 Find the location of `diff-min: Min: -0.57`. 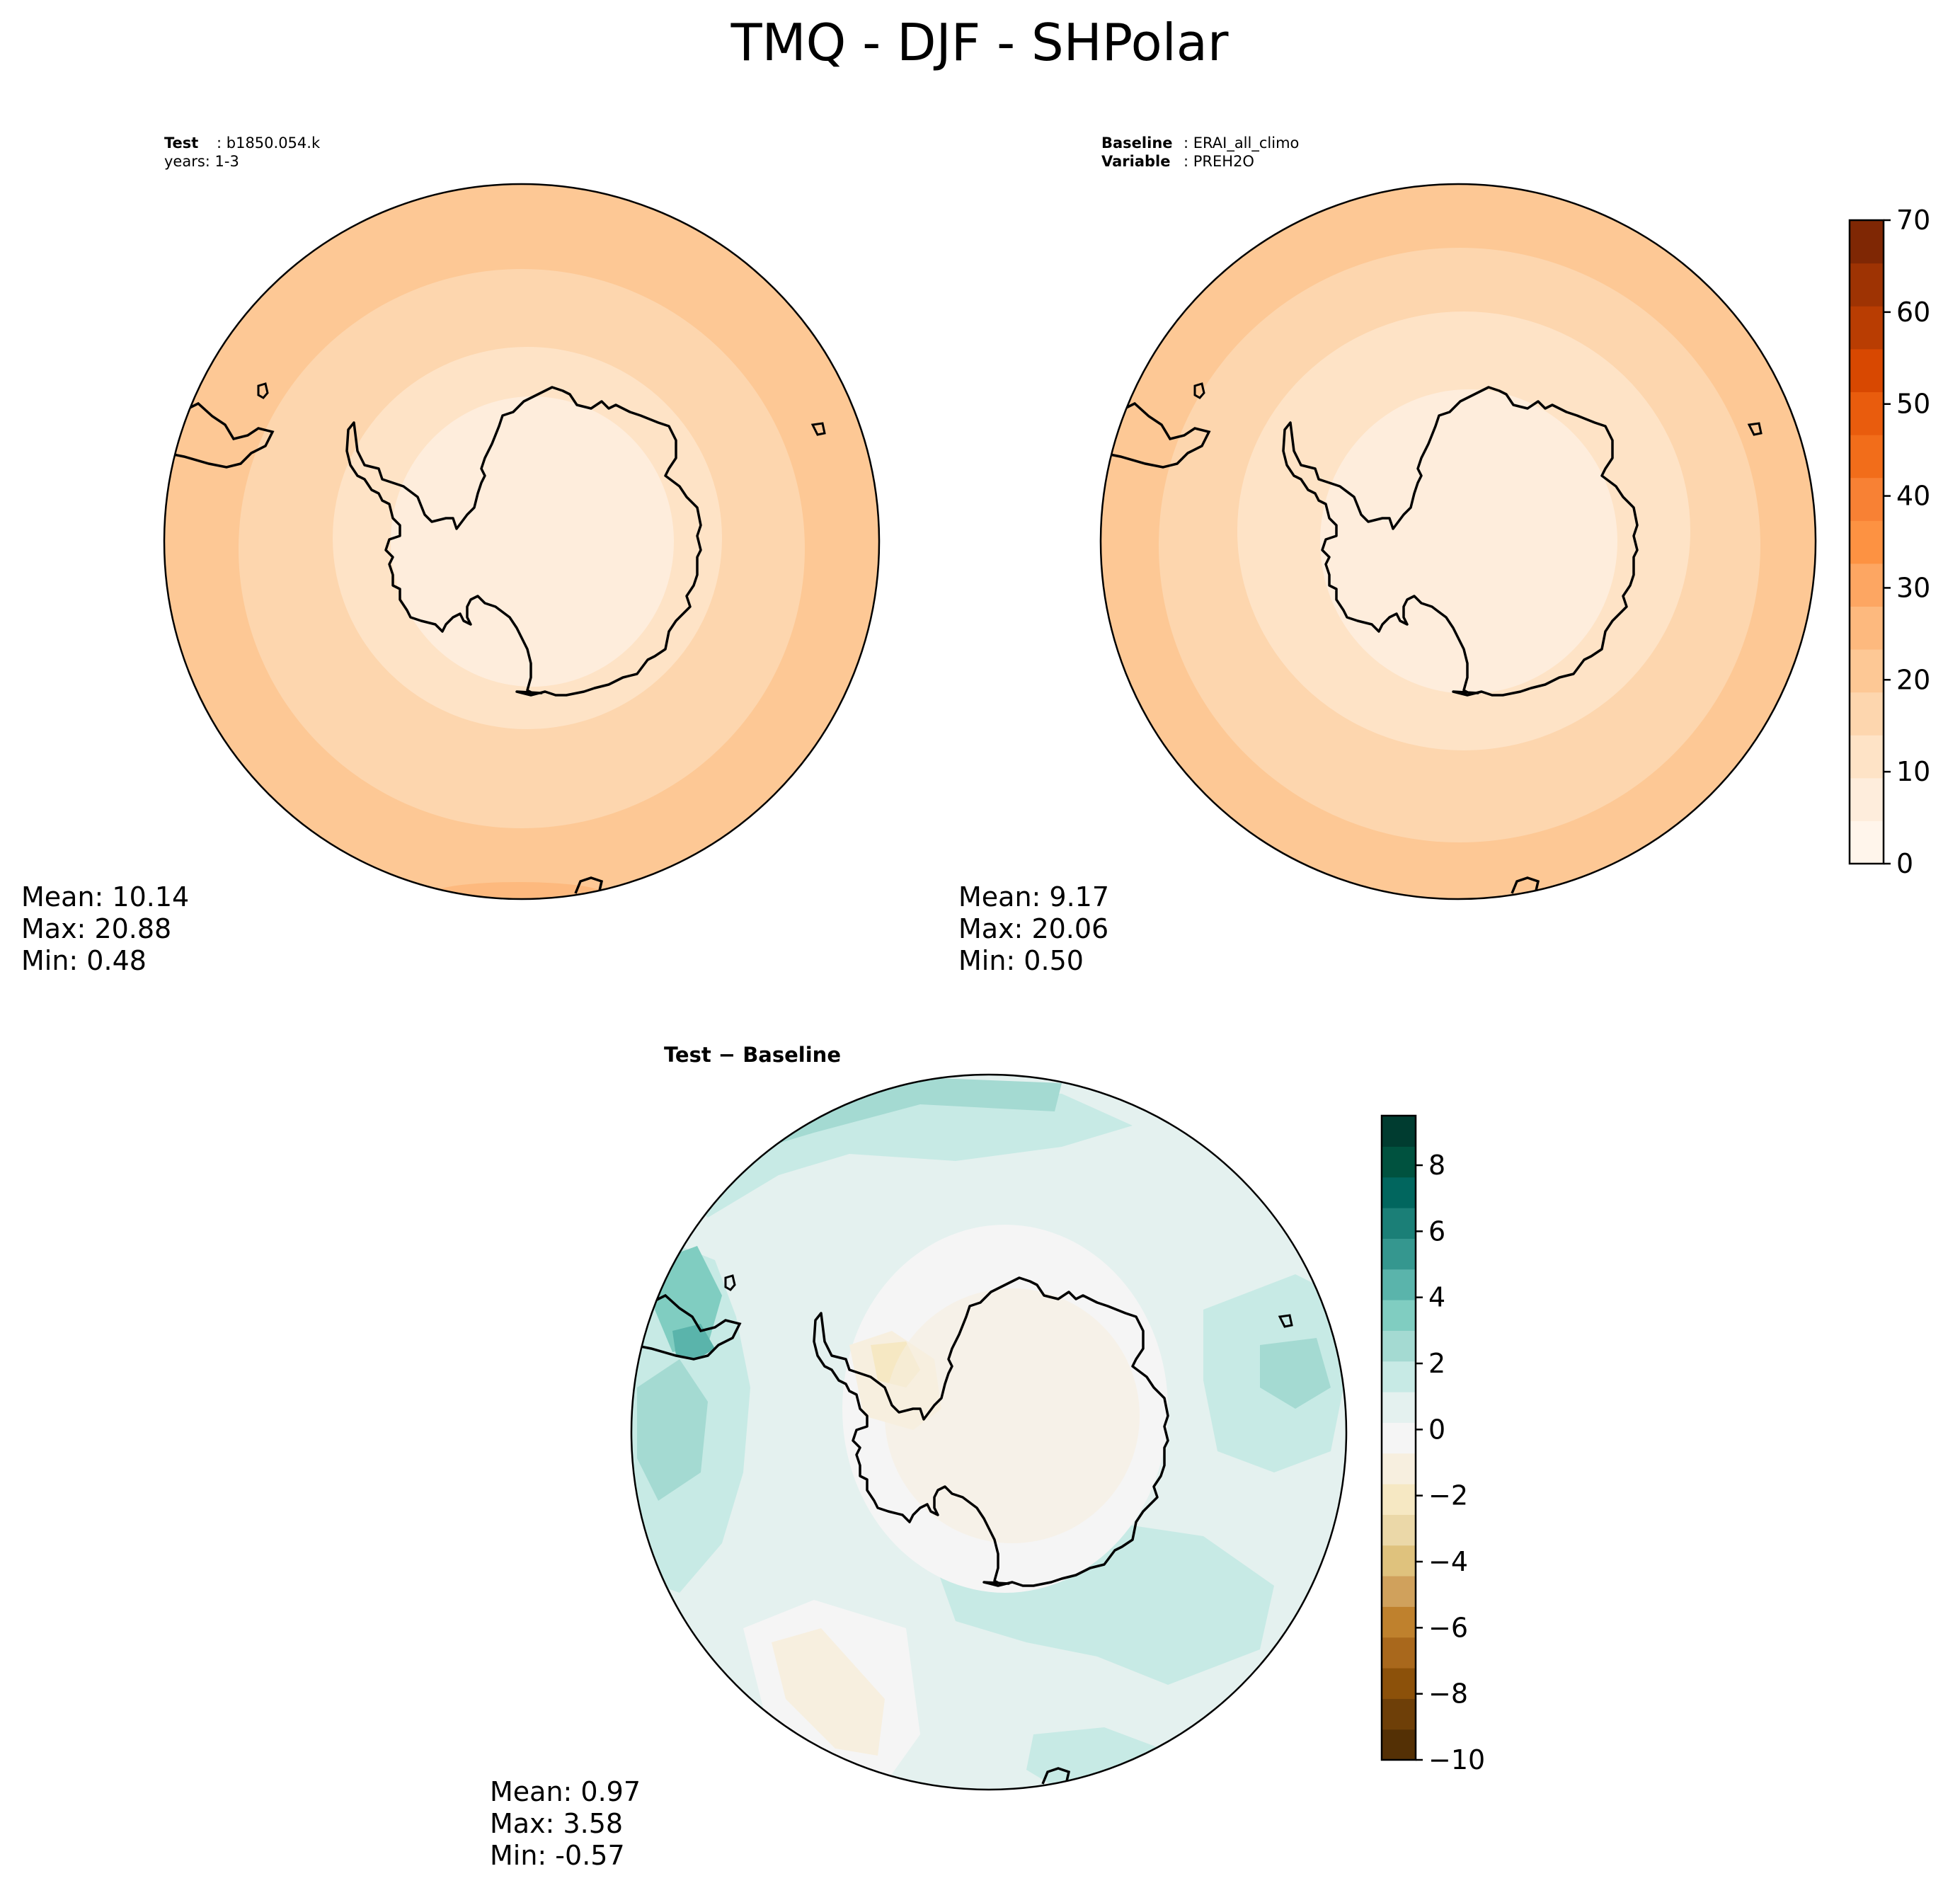

diff-min: Min: -0.57 is located at coordinates (557, 1855).